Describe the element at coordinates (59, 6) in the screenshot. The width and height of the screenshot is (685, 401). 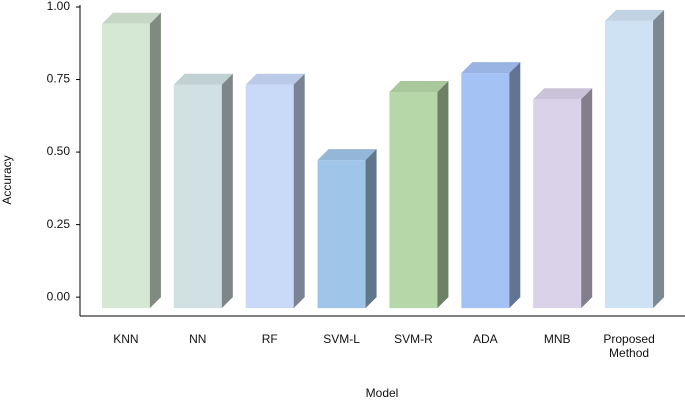
I see `y-tick-label: 1.00` at that location.